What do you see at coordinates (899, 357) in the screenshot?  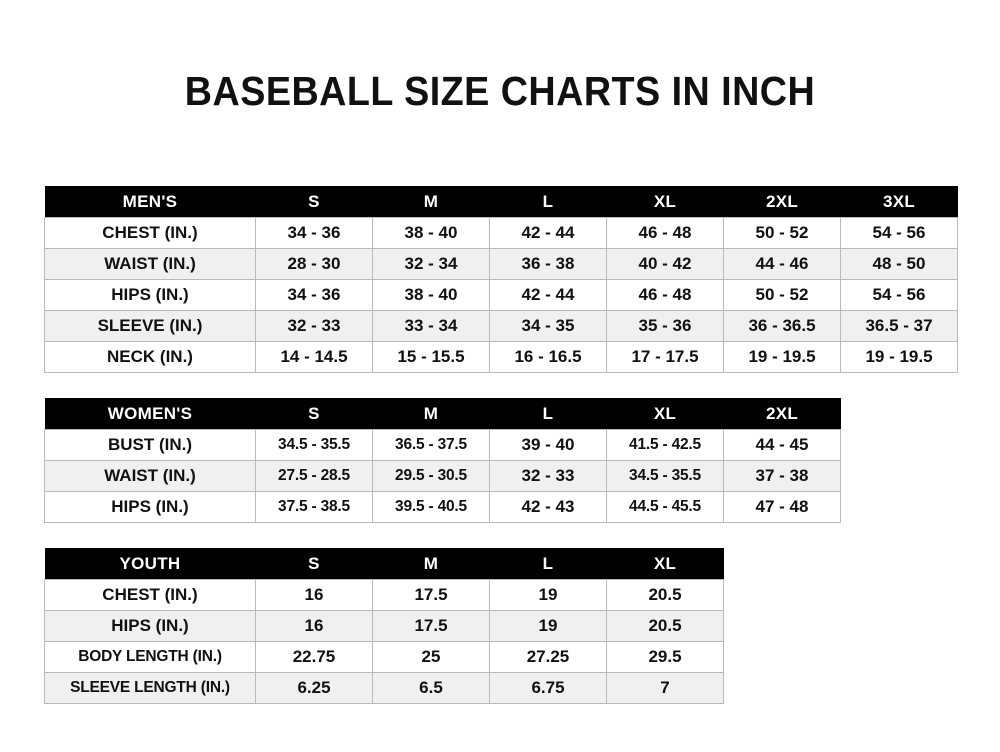 I see `measurement-cell: 19 - 19.5` at bounding box center [899, 357].